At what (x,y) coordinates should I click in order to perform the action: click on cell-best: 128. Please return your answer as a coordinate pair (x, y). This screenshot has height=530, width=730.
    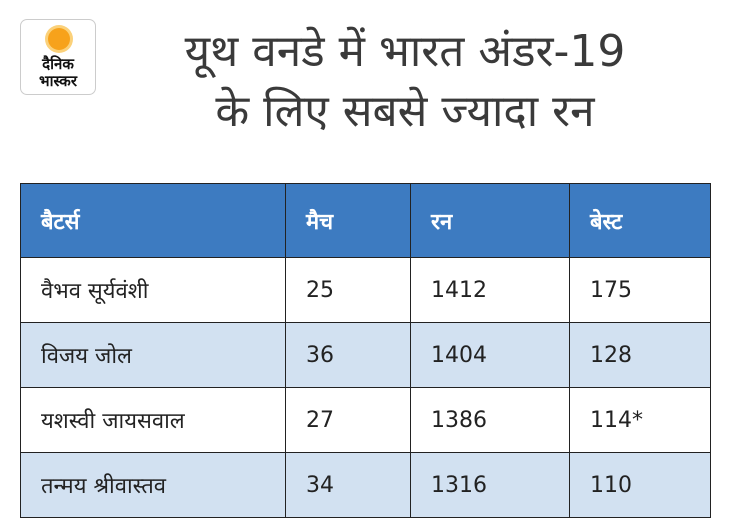
    Looking at the image, I should click on (640, 355).